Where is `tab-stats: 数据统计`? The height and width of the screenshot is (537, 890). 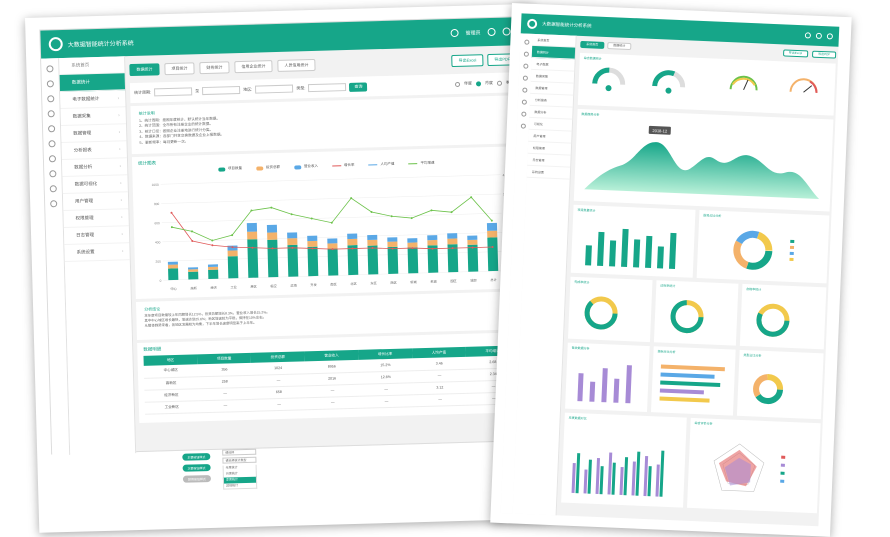
tab-stats: 数据统计 is located at coordinates (619, 45).